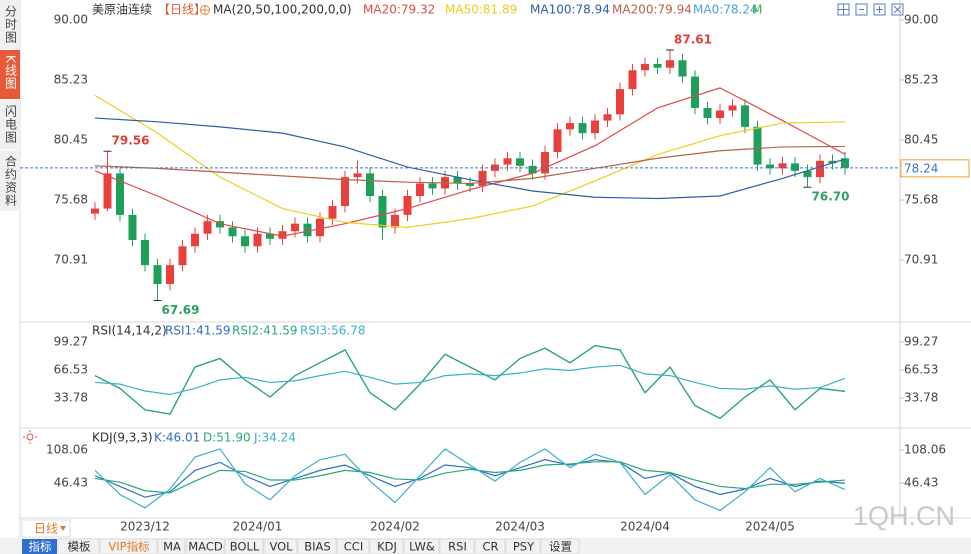 The height and width of the screenshot is (554, 971). I want to click on toolbar-button-label: PSY, so click(524, 547).